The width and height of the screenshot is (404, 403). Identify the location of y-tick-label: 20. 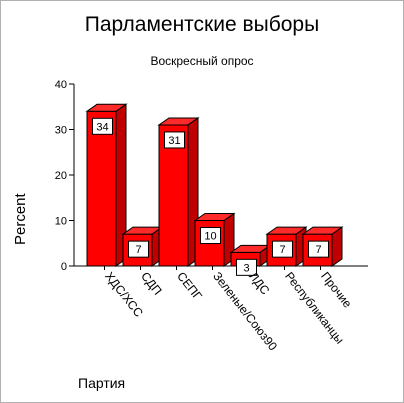
(61, 176).